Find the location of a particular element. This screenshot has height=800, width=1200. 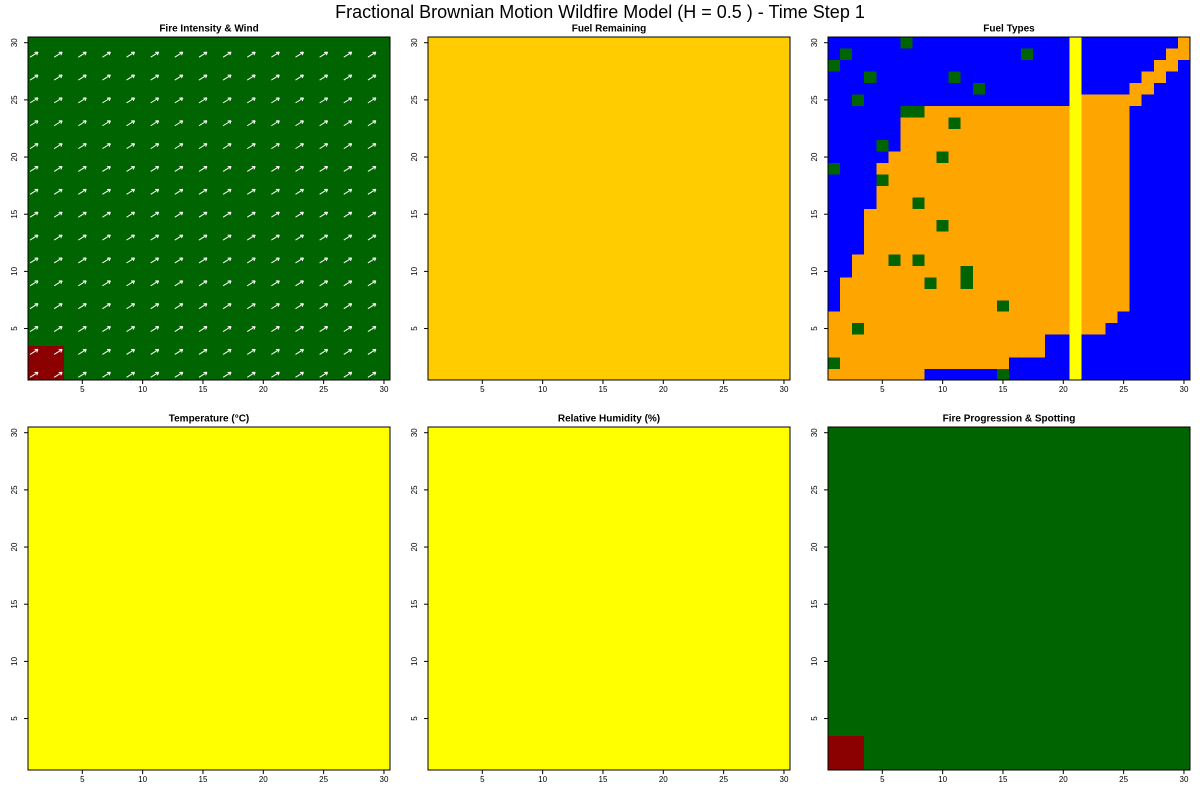

y-tick-label: 5 is located at coordinates (414, 718).